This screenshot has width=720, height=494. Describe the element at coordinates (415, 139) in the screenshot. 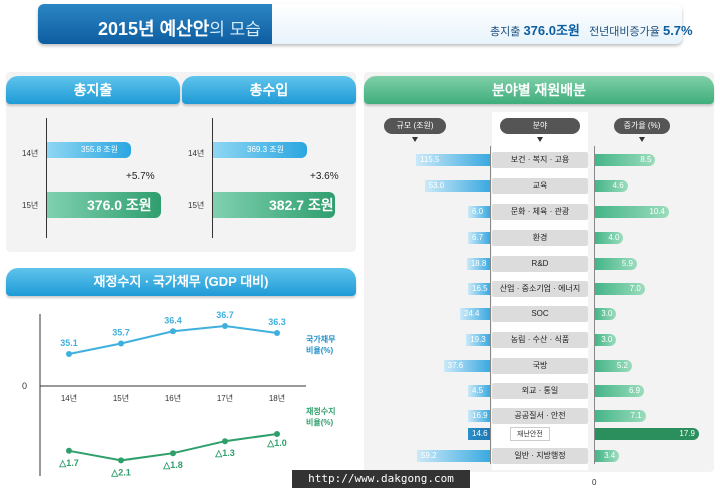

I see `scale-arrow-icon` at that location.